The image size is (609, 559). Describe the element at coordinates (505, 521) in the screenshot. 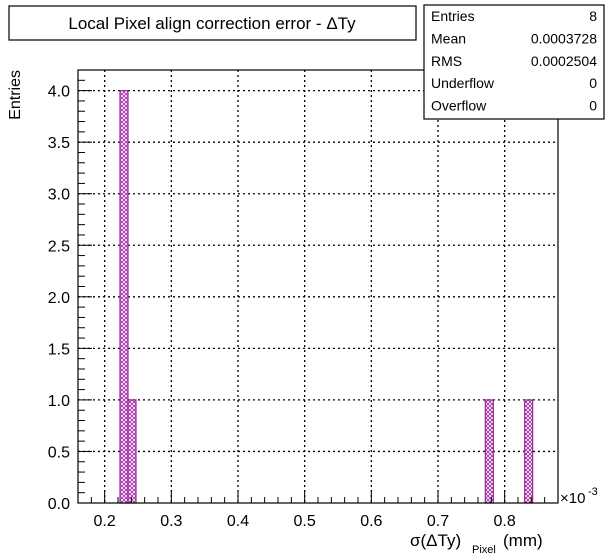

I see `x-tick-label: 0.8` at that location.